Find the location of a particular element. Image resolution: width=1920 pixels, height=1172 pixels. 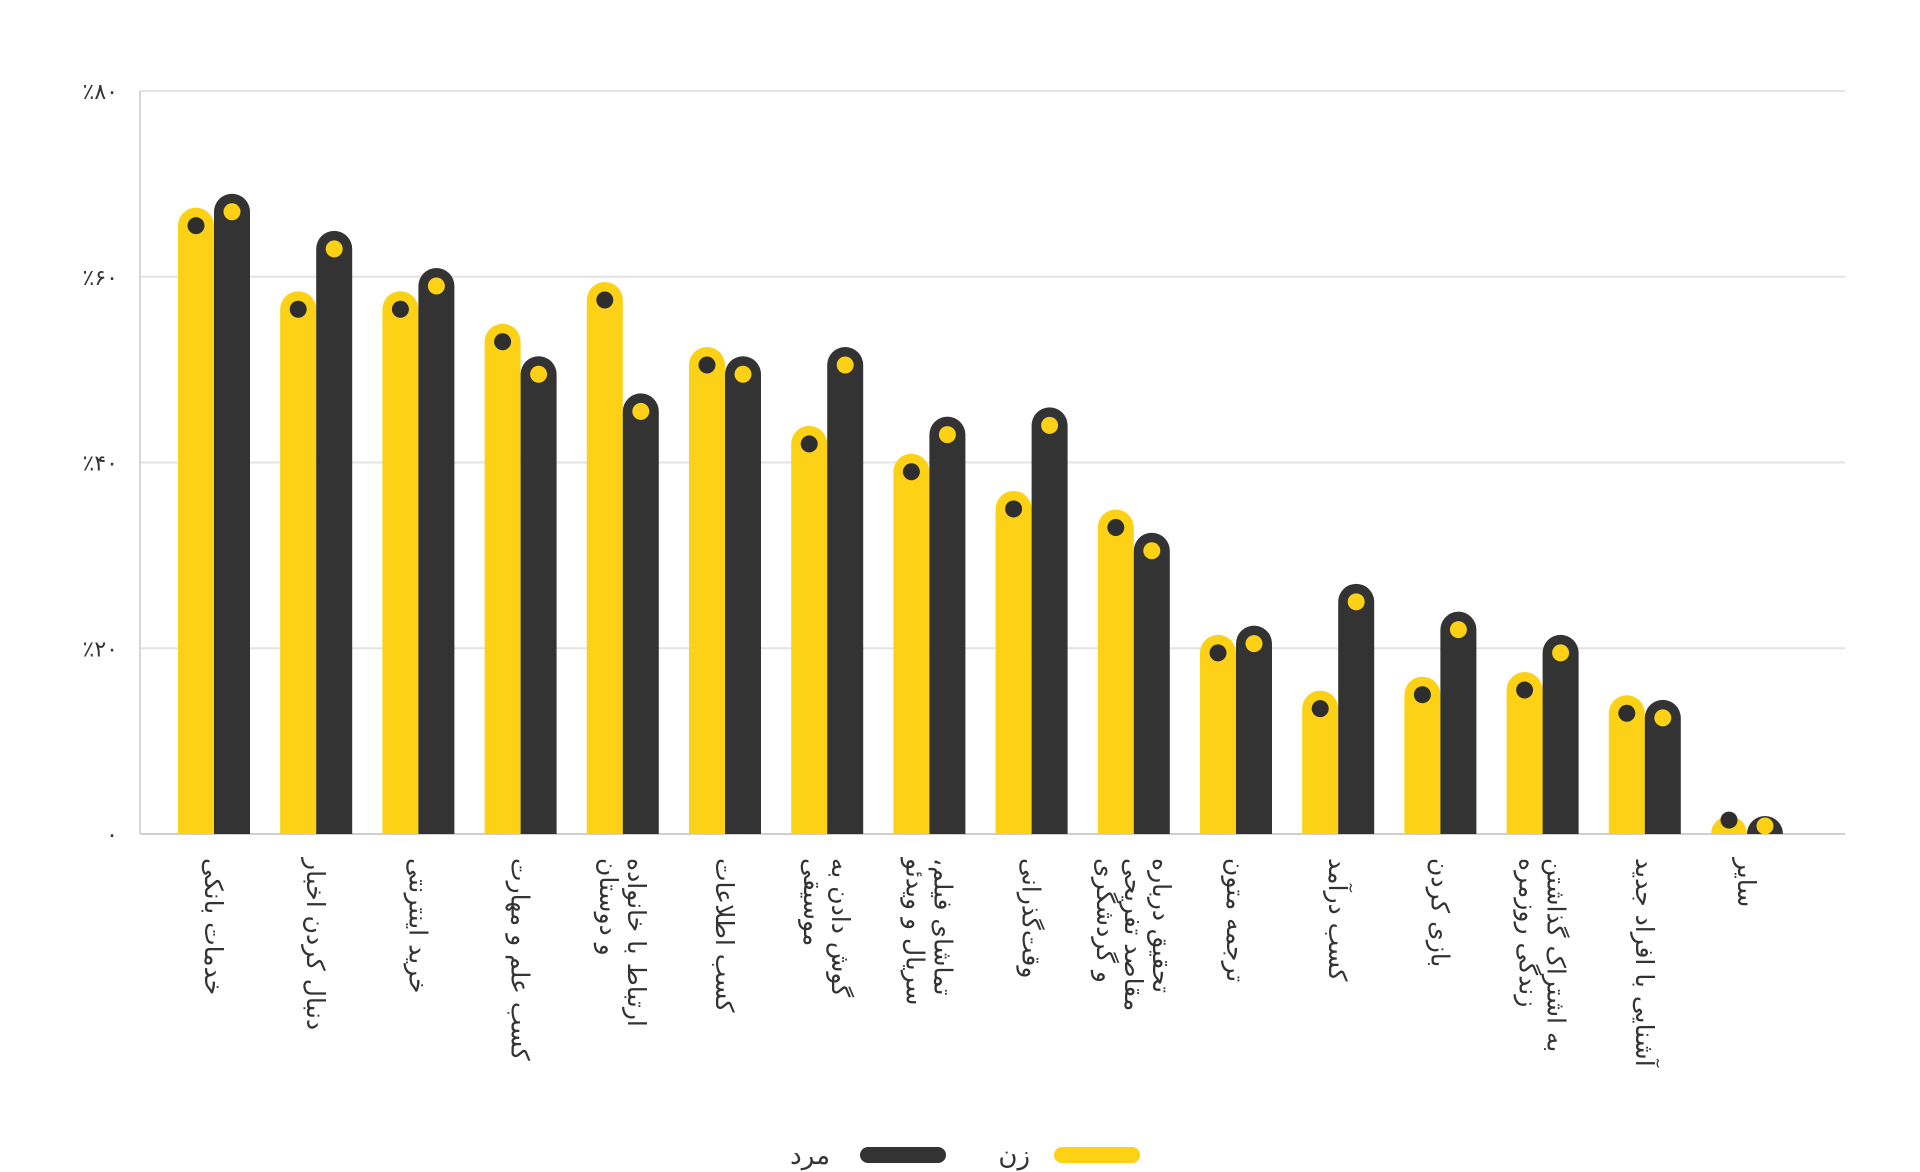

category-label-group: آشنایی با افراد جدید is located at coordinates (1645, 963).